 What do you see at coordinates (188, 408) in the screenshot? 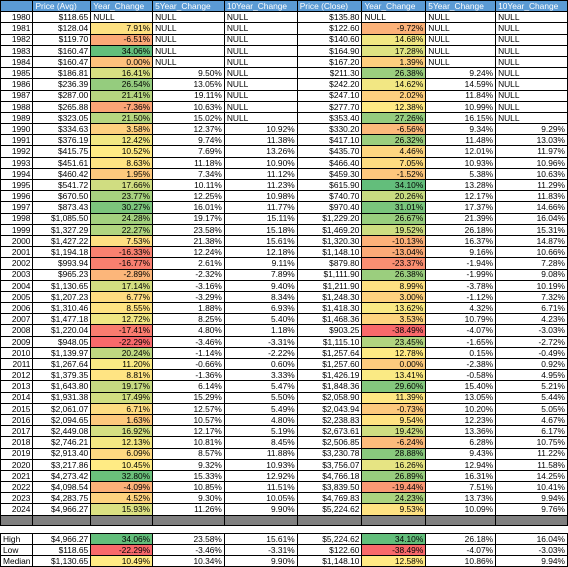
I see `5year-change-avg-cell: 12.57%` at bounding box center [188, 408].